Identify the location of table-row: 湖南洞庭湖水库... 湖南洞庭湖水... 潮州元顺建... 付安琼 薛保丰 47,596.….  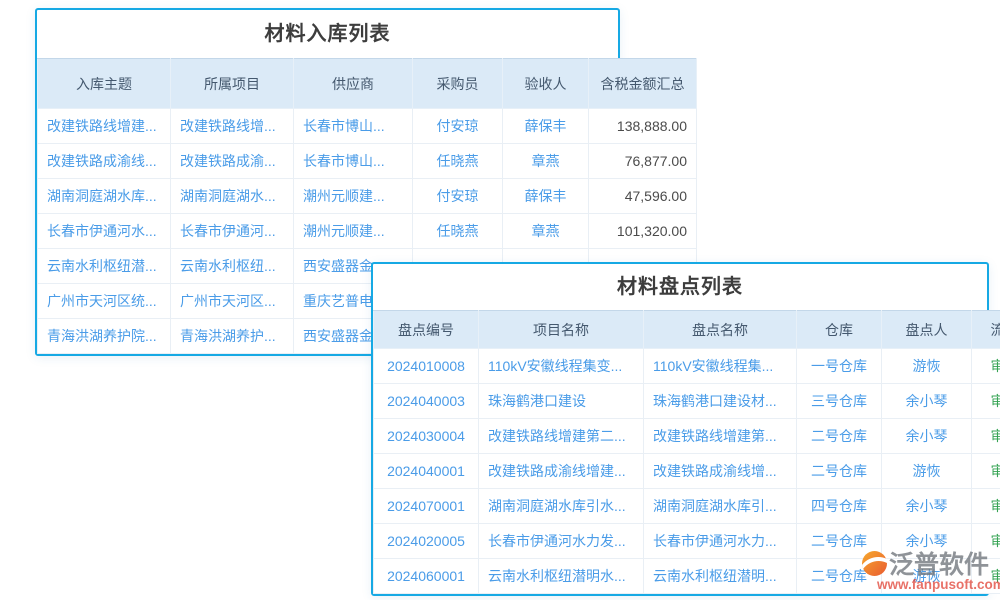
(367, 196).